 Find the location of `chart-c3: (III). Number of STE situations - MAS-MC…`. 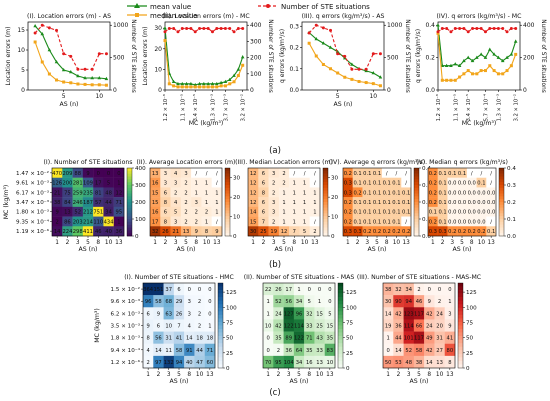

chart-c3: (III). Number of STE situations - MAS-MC… is located at coordinates (419, 329).